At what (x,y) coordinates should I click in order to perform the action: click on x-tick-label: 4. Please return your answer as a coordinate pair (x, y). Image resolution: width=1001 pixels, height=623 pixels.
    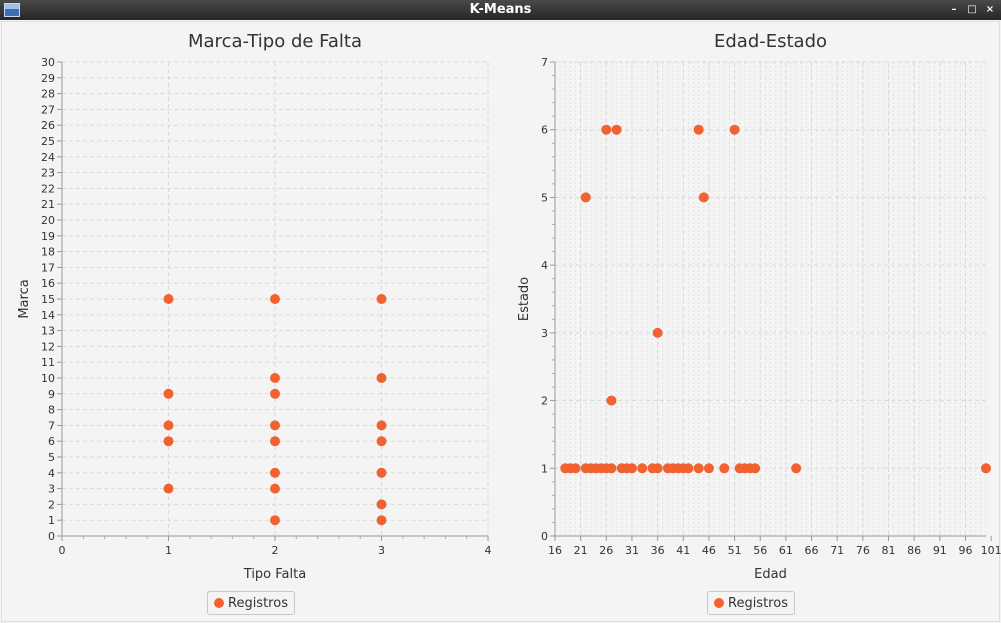
    Looking at the image, I should click on (488, 550).